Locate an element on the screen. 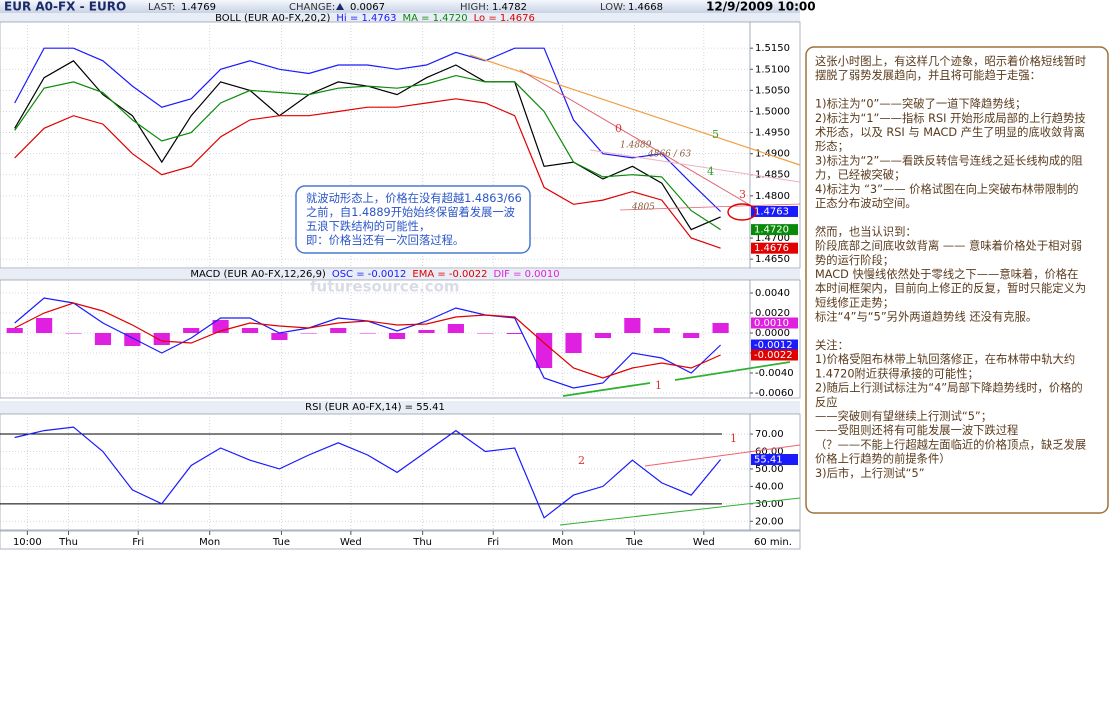  note-line: 3)标注为“2”——看跌反转信号连线之延长线构成的阻 is located at coordinates (949, 160).